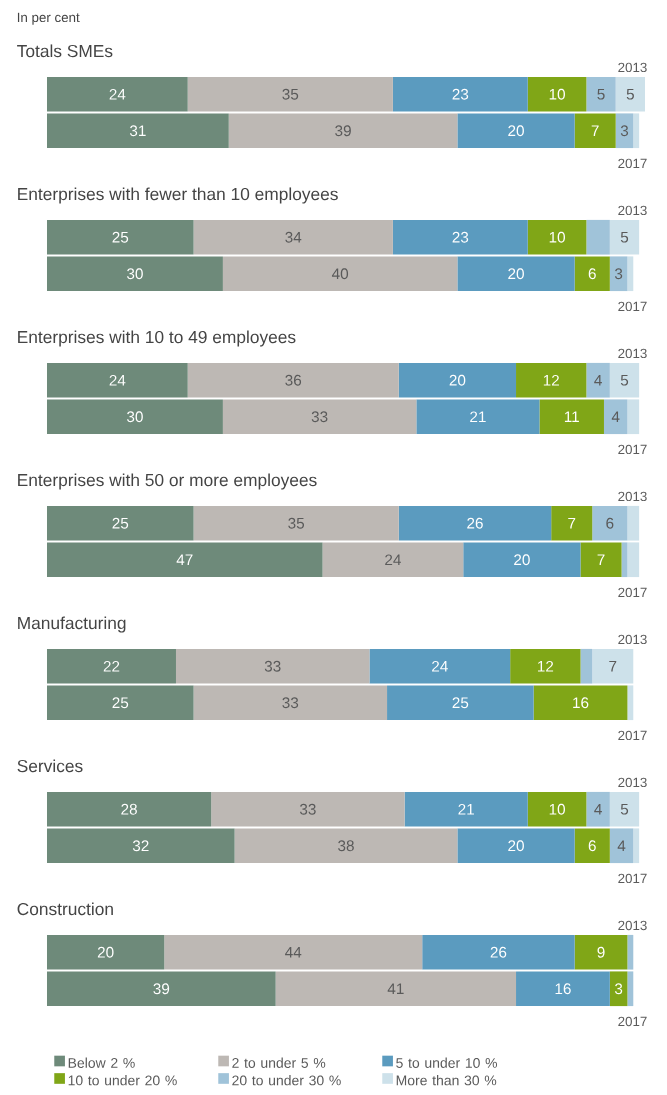  I want to click on chart-subtitle: In per cent, so click(48, 18).